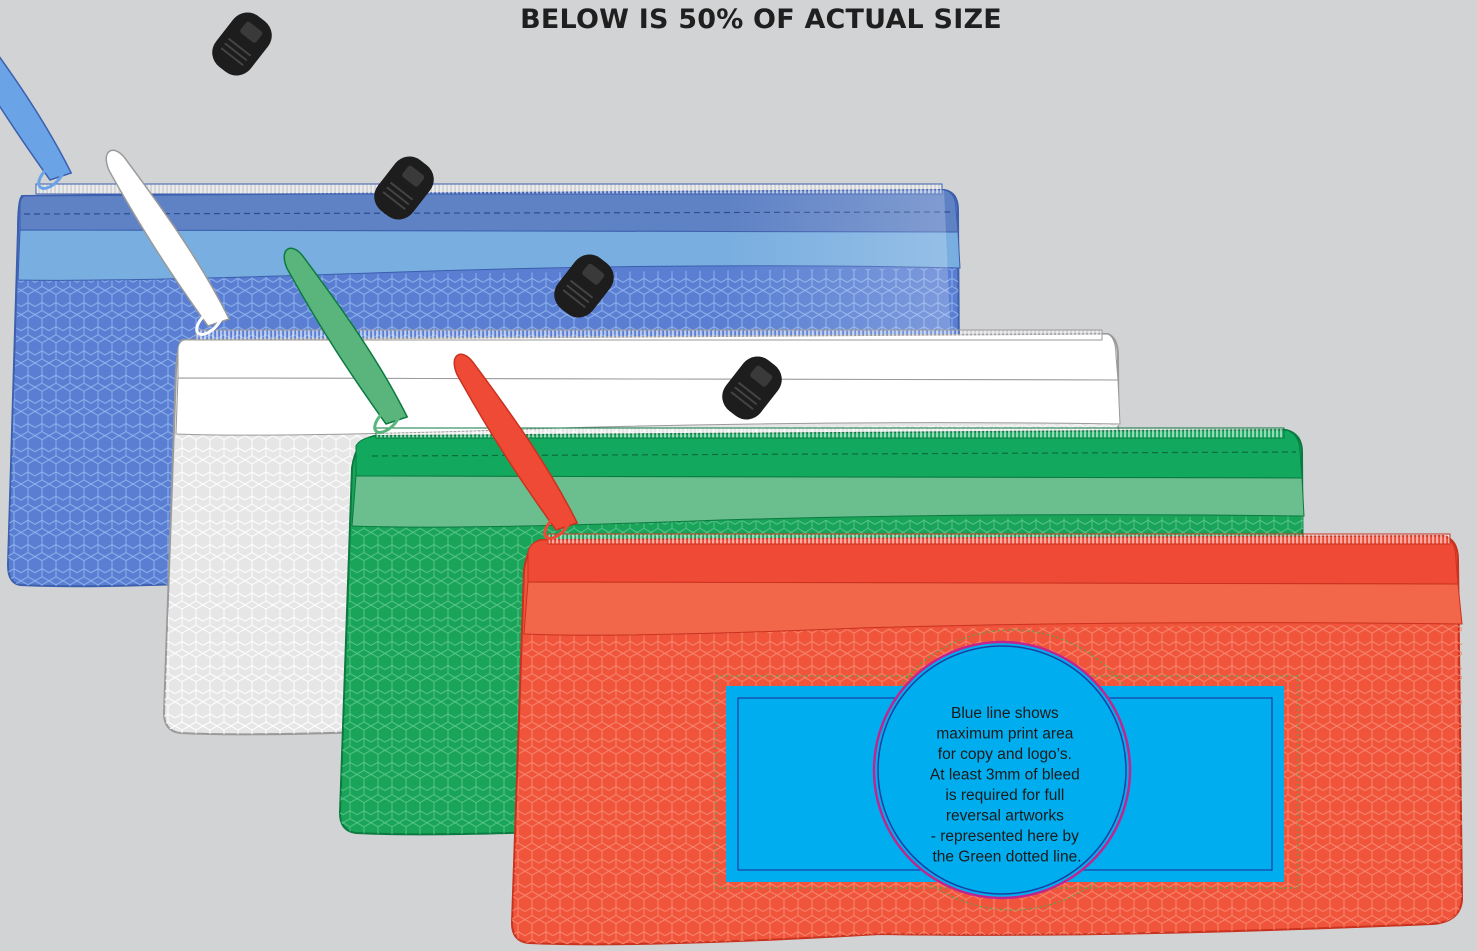  Describe the element at coordinates (1004, 795) in the screenshot. I see `print-note-line-5: is required for full` at that location.